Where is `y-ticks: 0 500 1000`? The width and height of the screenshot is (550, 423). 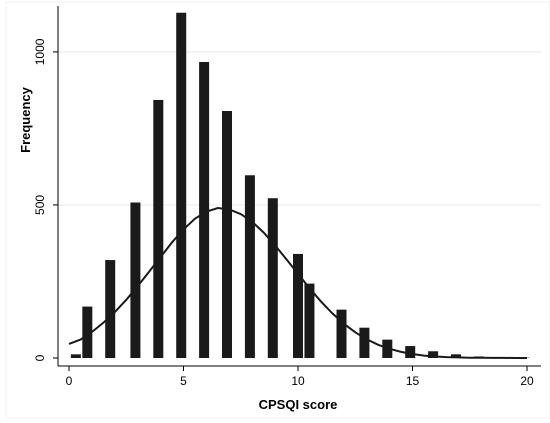 y-ticks: 0 500 1000 is located at coordinates (45, 199).